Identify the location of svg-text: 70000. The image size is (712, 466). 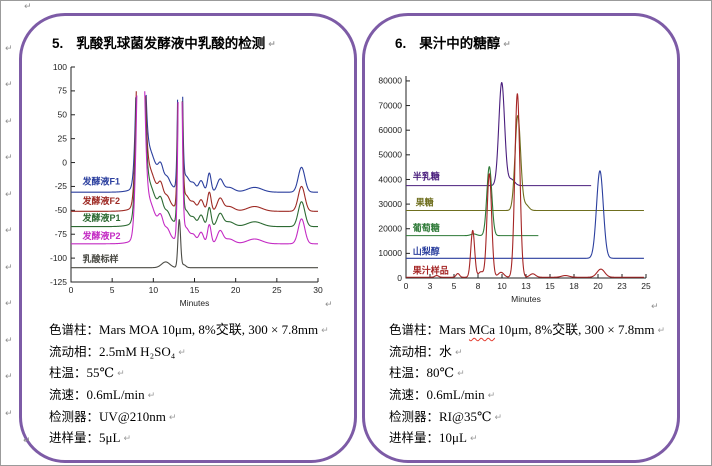
(390, 105).